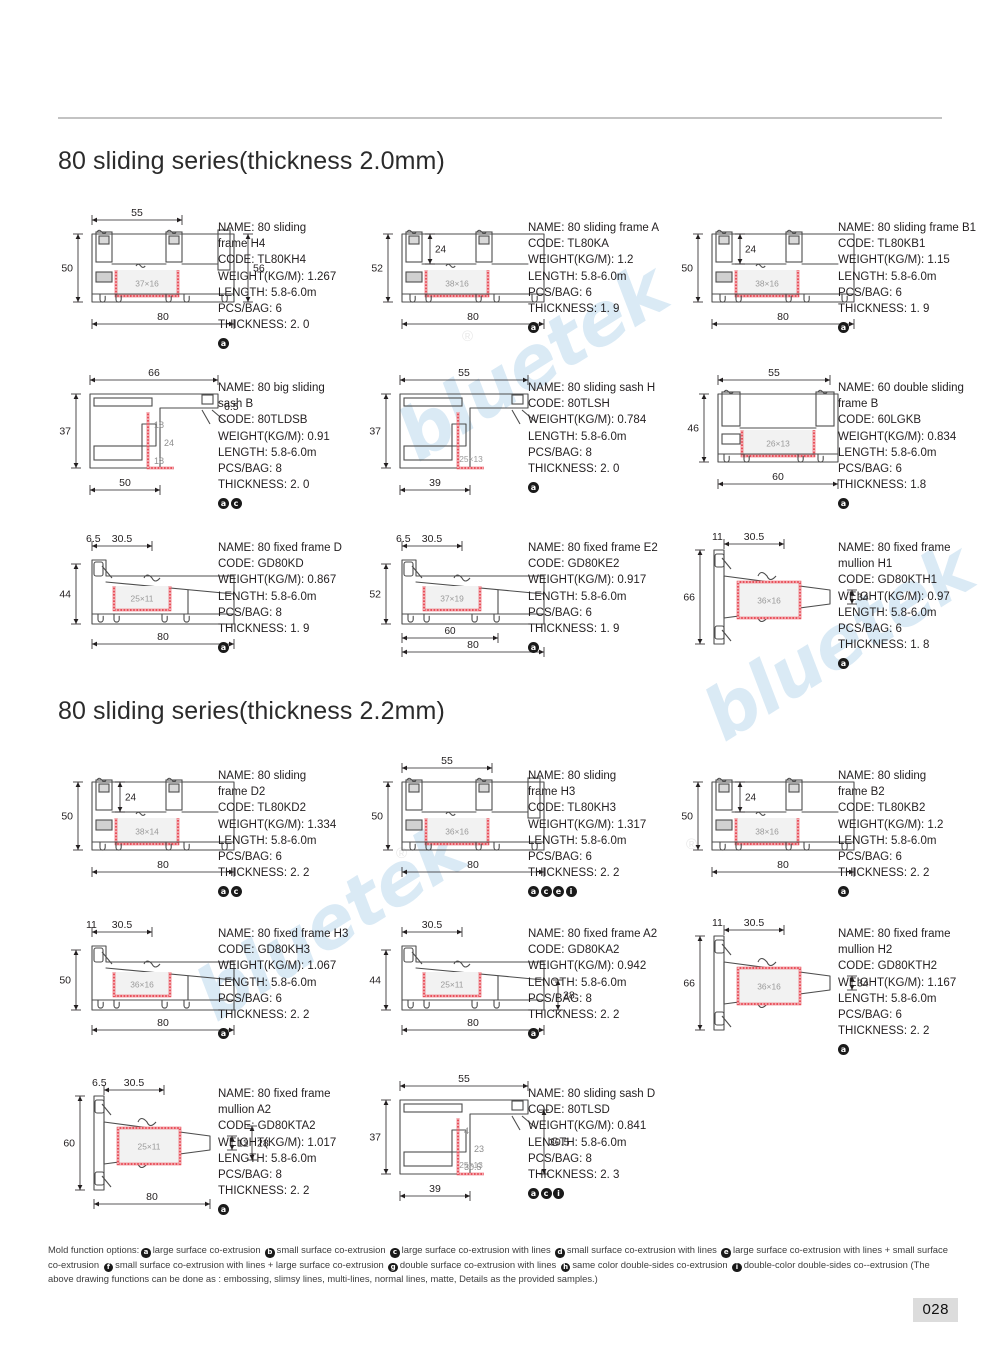  Describe the element at coordinates (270, 1253) in the screenshot. I see `legend-badge-b: b` at that location.